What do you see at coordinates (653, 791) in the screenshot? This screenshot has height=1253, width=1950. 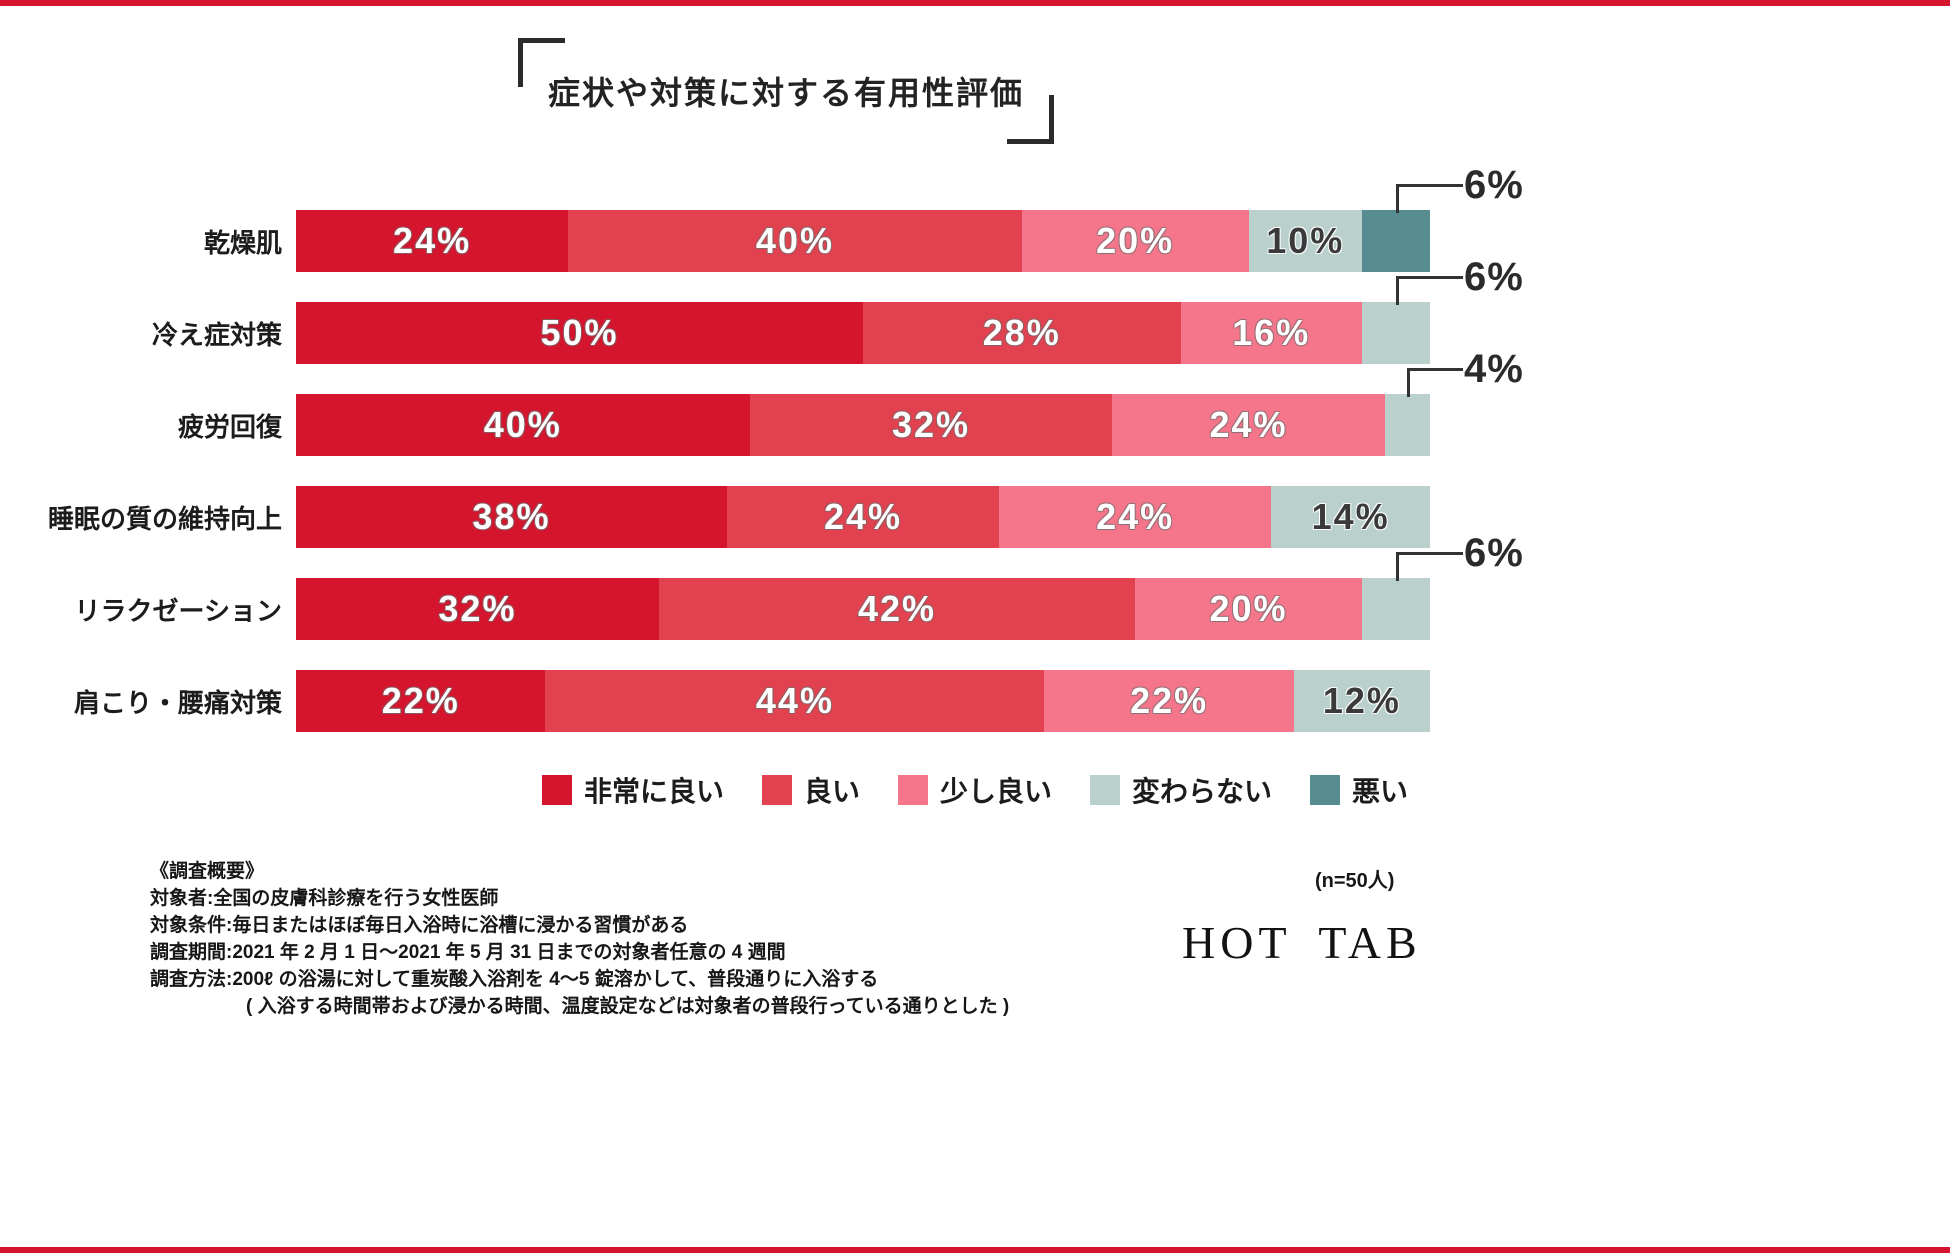 I see `legend-label: 非常に良い` at bounding box center [653, 791].